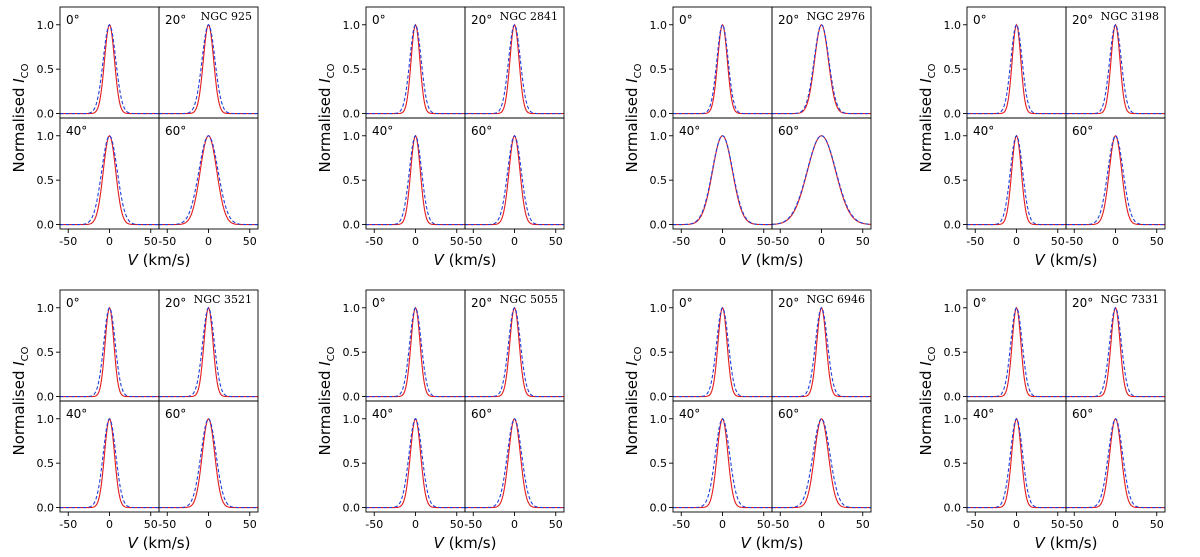 The height and width of the screenshot is (557, 1200). What do you see at coordinates (1005, 63) in the screenshot?
I see `subpanel: 0° 0.0 0.5 1.0` at bounding box center [1005, 63].